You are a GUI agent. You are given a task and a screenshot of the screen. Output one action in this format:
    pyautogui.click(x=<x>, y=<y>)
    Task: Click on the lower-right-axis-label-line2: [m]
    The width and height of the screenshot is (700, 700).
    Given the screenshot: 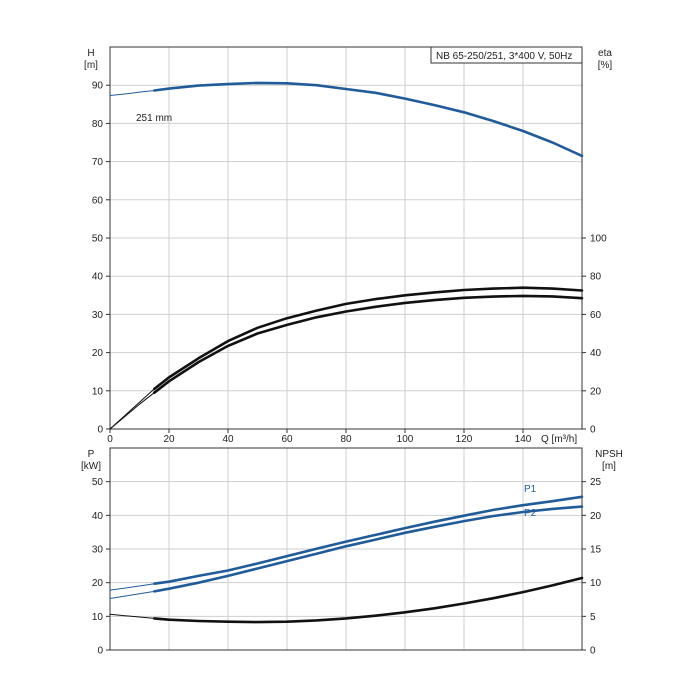 What is the action you would take?
    pyautogui.click(x=609, y=466)
    